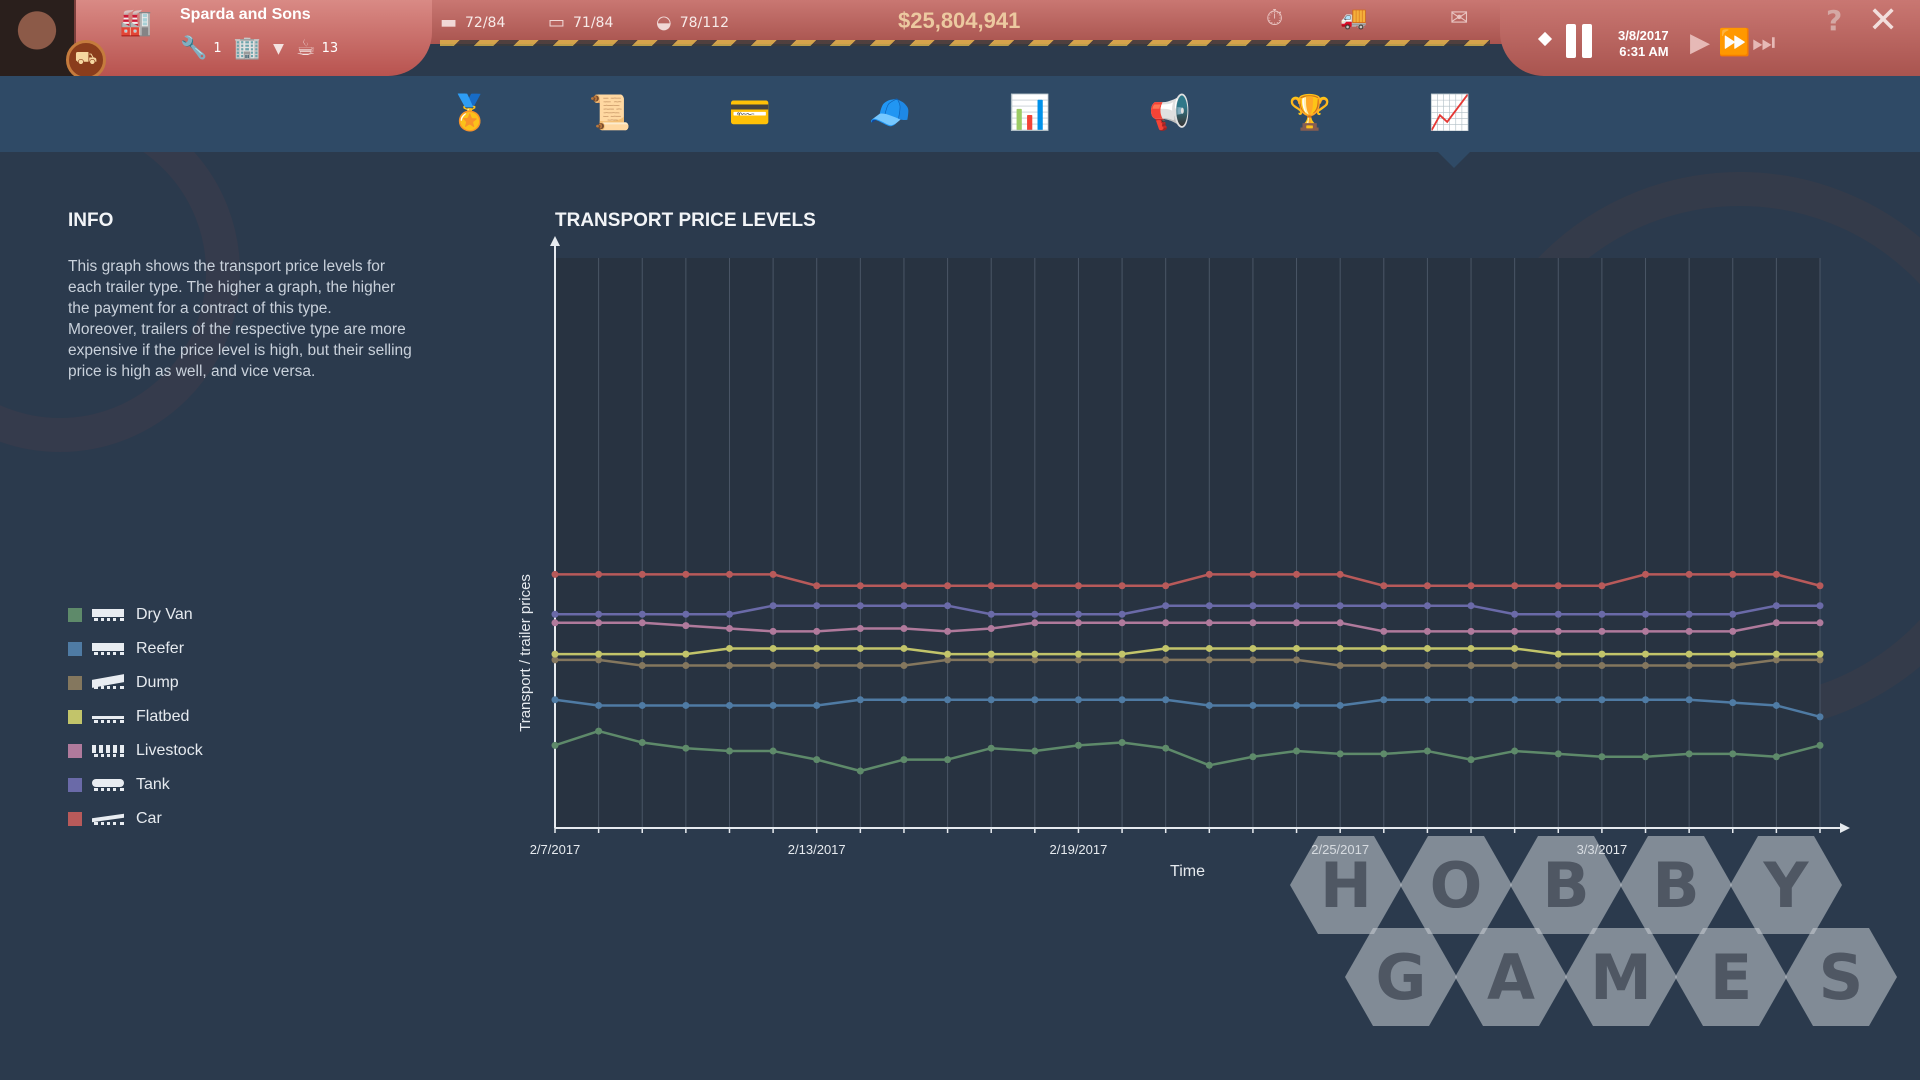  Describe the element at coordinates (750, 113) in the screenshot. I see `nav-card: 💳` at that location.